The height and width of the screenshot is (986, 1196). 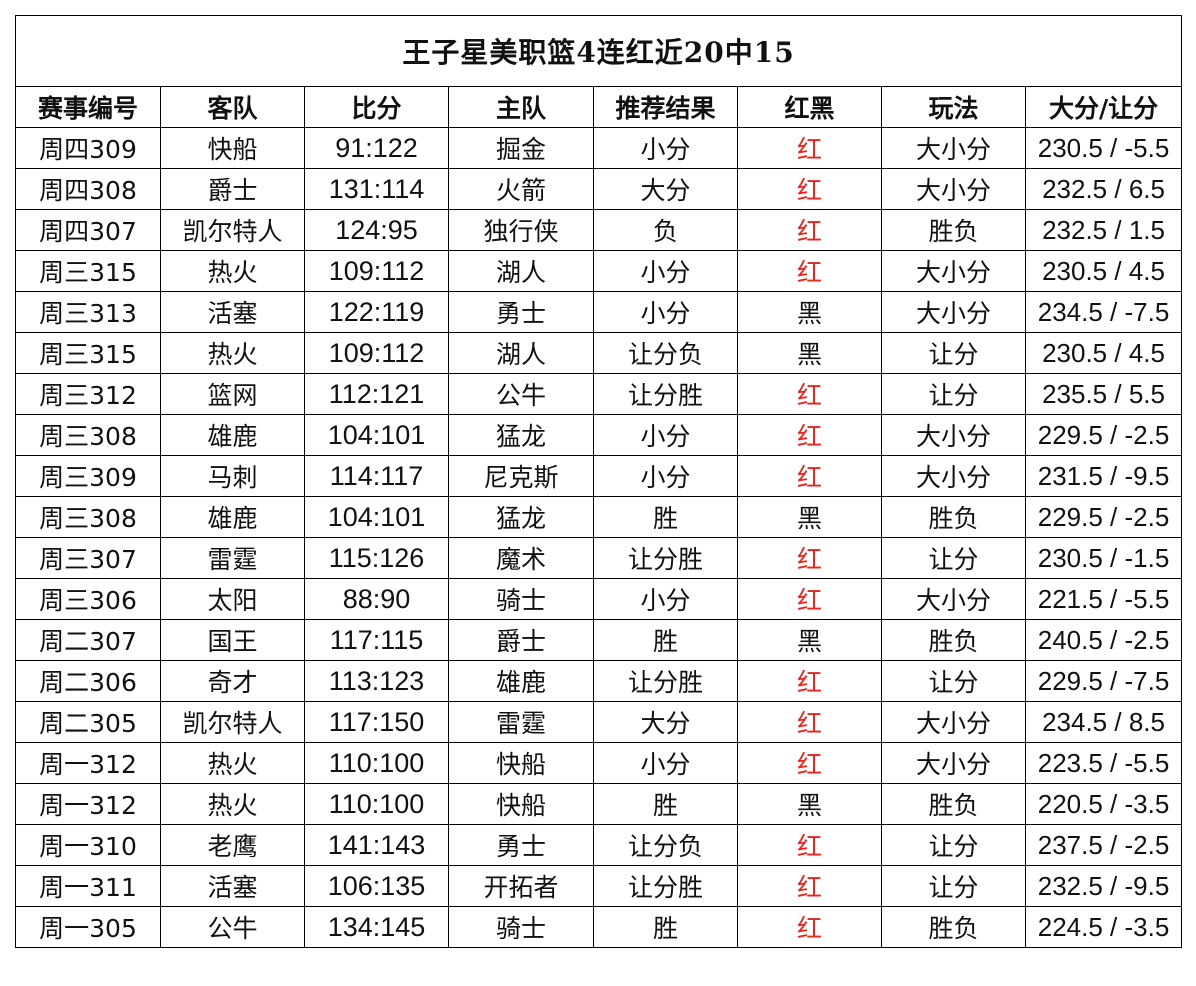 I want to click on table-row: 周二306 奇才 113:123 雄鹿 让分胜红让分 229.5 / -7.5, so click(x=599, y=681).